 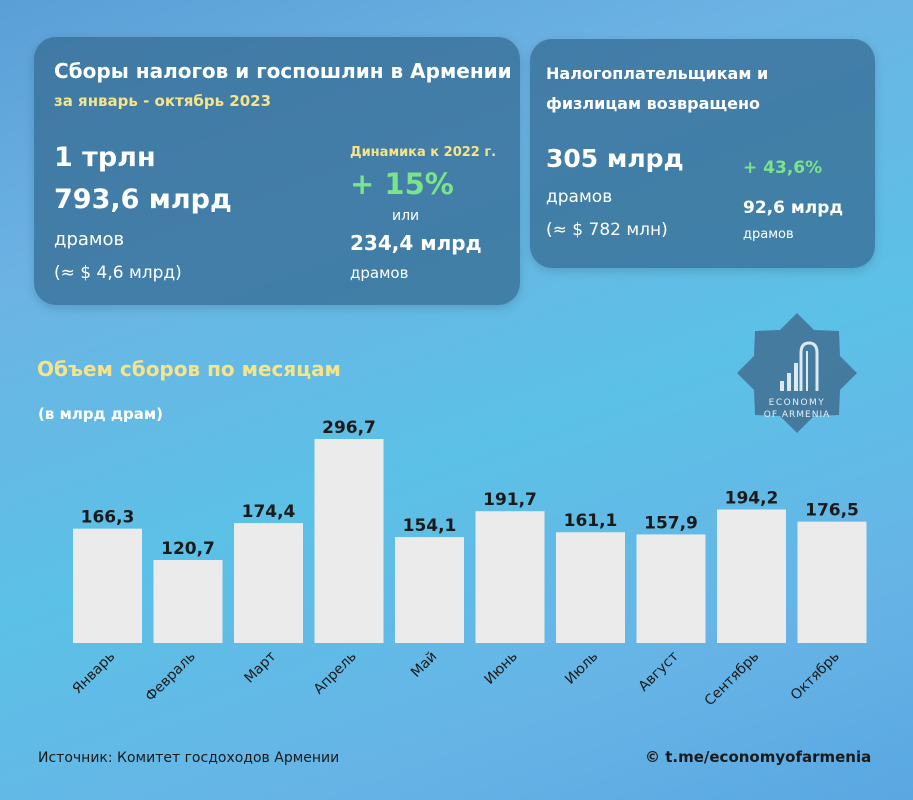 I want to click on value-label-0: 166,3, so click(x=108, y=518).